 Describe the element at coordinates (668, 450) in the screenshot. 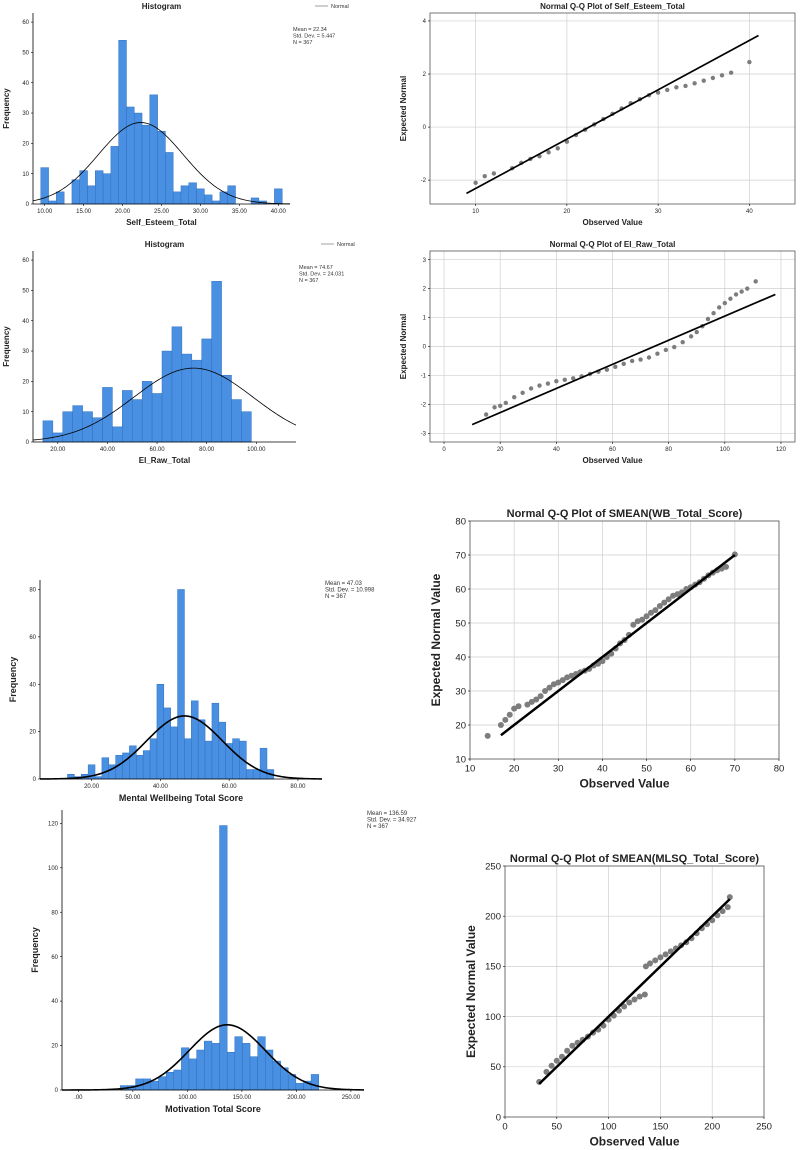

I see `x-tick-label: 80` at that location.